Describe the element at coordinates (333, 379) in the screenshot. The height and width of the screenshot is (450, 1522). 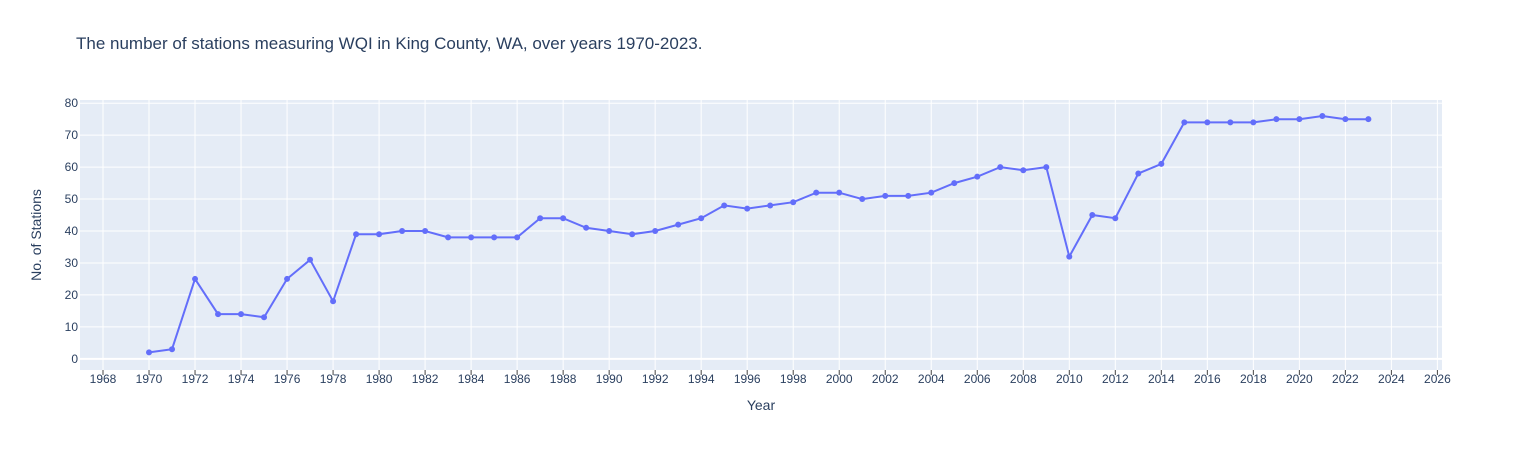
I see `x-tick-label: 1978` at that location.